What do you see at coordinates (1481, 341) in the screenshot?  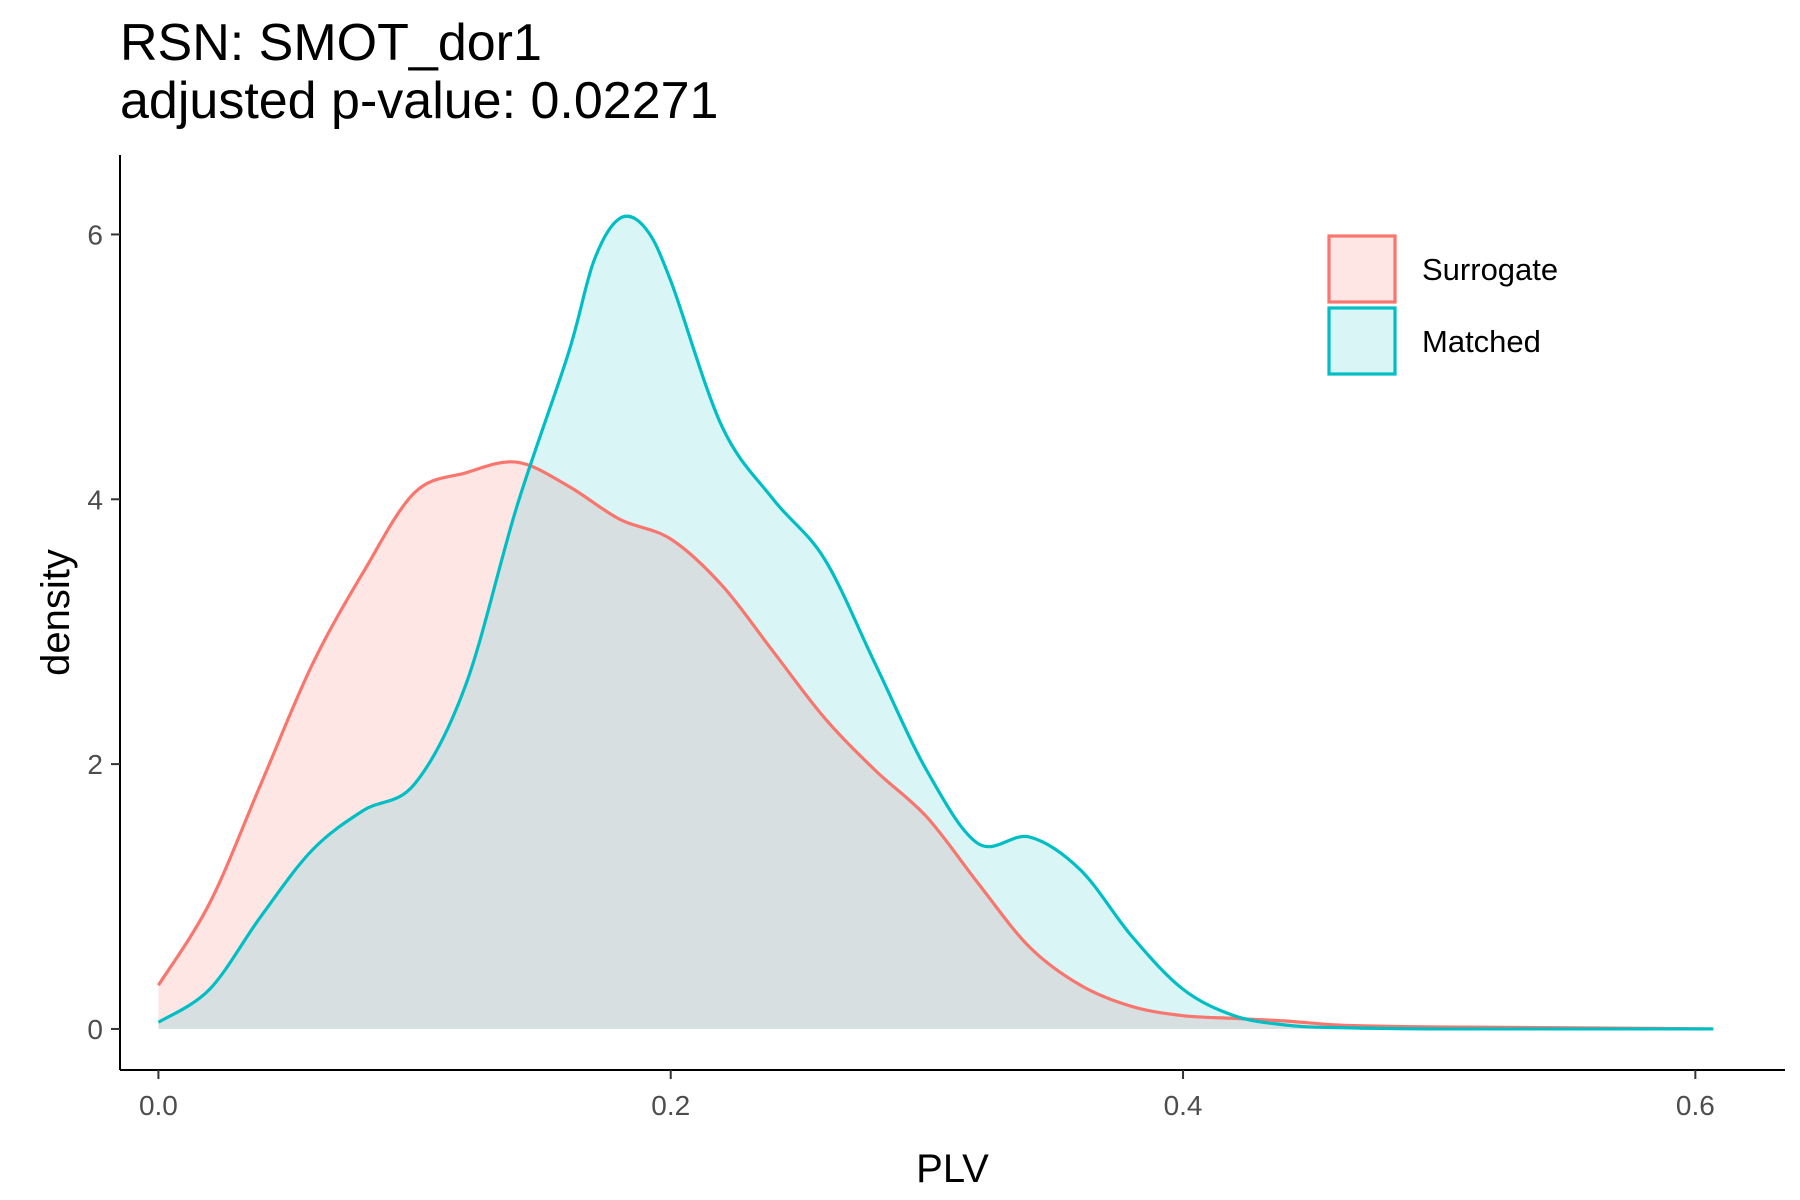 I see `legend-label-matched: Matched` at bounding box center [1481, 341].